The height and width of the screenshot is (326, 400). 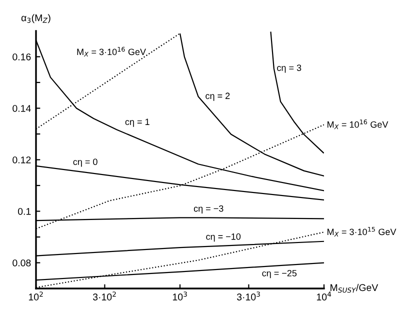 I want to click on y-tick-label: 0.12, so click(x=21, y=160).